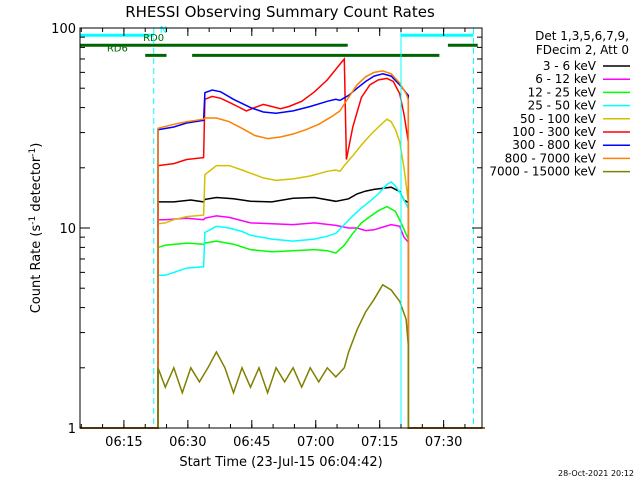  I want to click on legend-label-7: 800 - 7000 keV, so click(551, 158).